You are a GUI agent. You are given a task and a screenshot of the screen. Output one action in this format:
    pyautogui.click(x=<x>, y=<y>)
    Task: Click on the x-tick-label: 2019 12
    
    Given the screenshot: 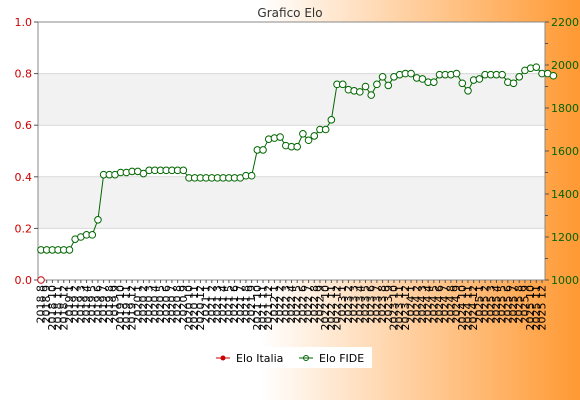 What is the action you would take?
    pyautogui.click(x=132, y=308)
    